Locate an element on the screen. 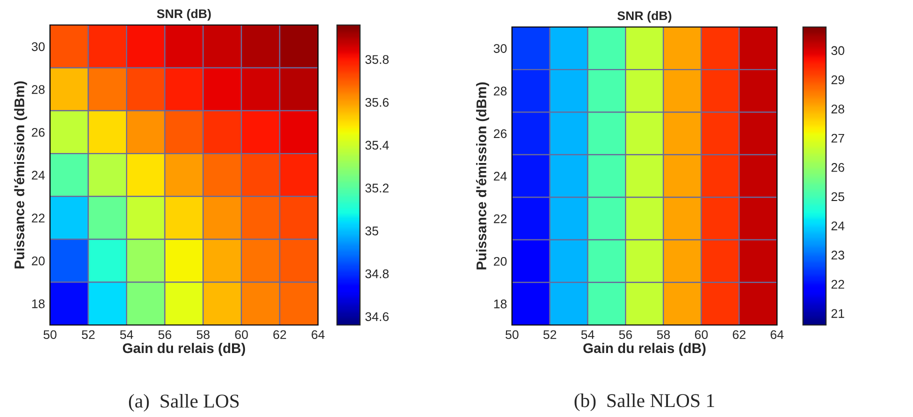 Image resolution: width=913 pixels, height=417 pixels. color-bar-label: 27 is located at coordinates (837, 138).